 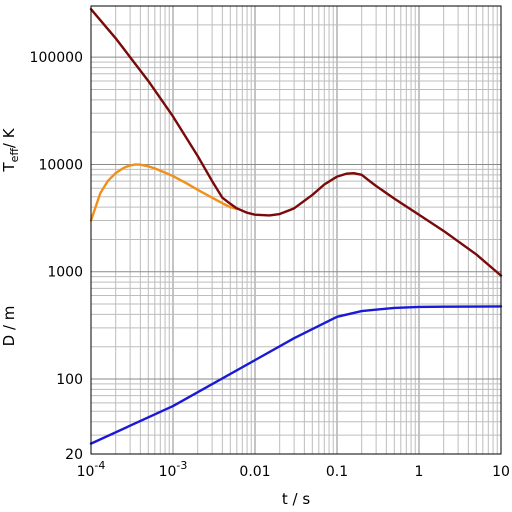 I want to click on x-tick-label-exponent: -4, so click(x=99, y=465).